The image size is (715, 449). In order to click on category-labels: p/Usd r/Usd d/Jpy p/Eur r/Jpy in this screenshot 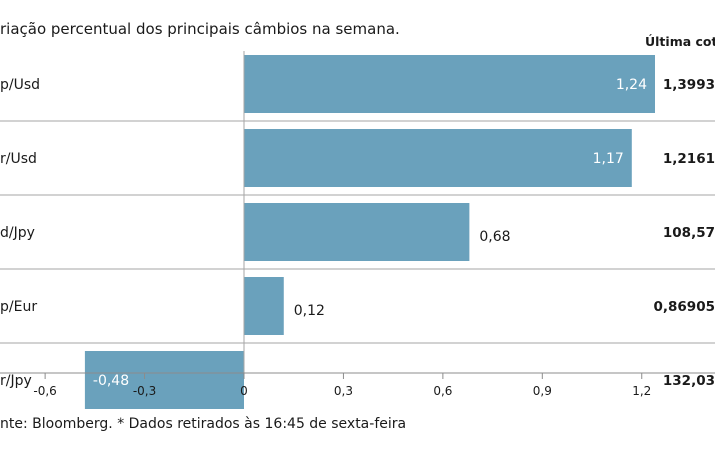, I will do `click(20, 233)`.